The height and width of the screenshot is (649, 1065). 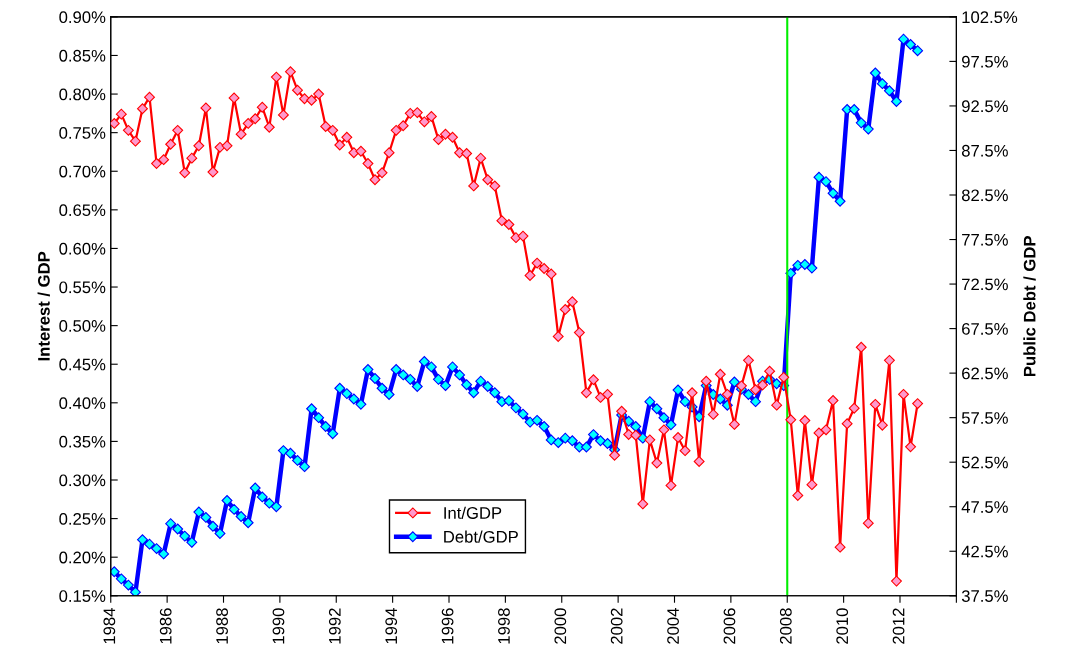 What do you see at coordinates (673, 626) in the screenshot?
I see `x-tick-label: 2004` at bounding box center [673, 626].